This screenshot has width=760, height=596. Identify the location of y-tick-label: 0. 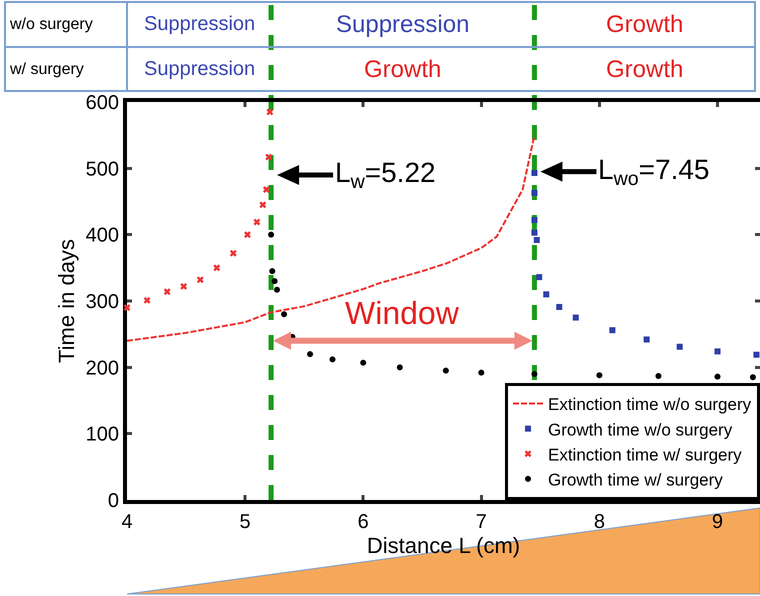
(113, 501).